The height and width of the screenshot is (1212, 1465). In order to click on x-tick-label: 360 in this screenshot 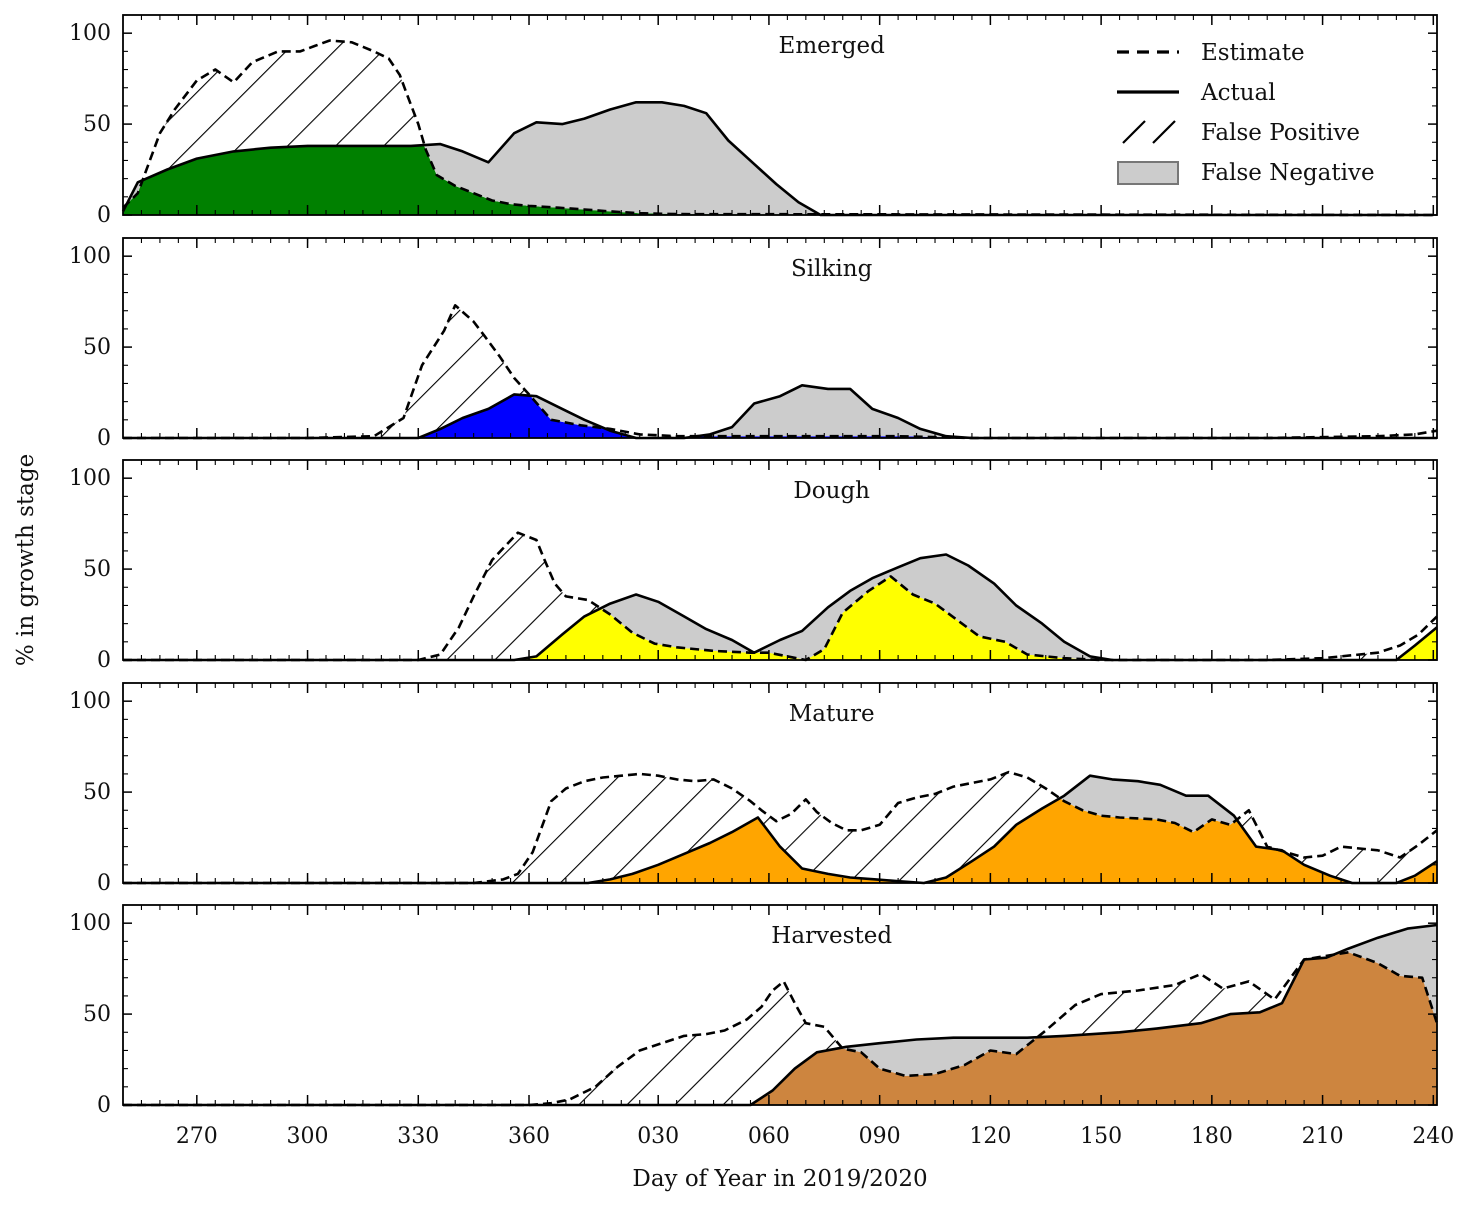, I will do `click(529, 1136)`.